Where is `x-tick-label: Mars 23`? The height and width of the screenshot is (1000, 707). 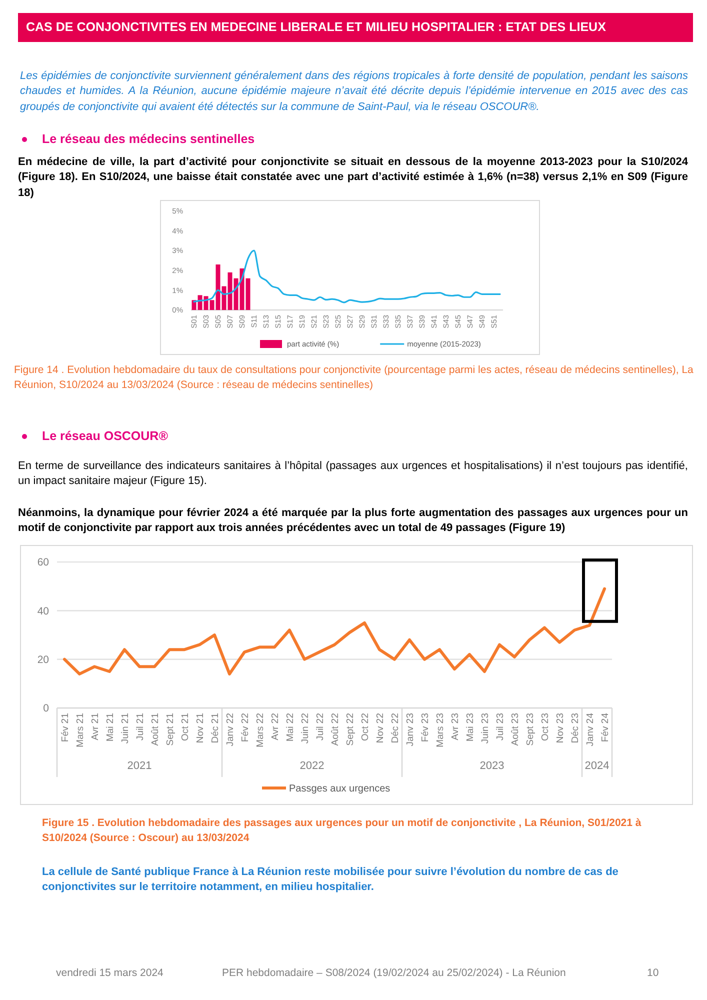 x-tick-label: Mars 23 is located at coordinates (440, 730).